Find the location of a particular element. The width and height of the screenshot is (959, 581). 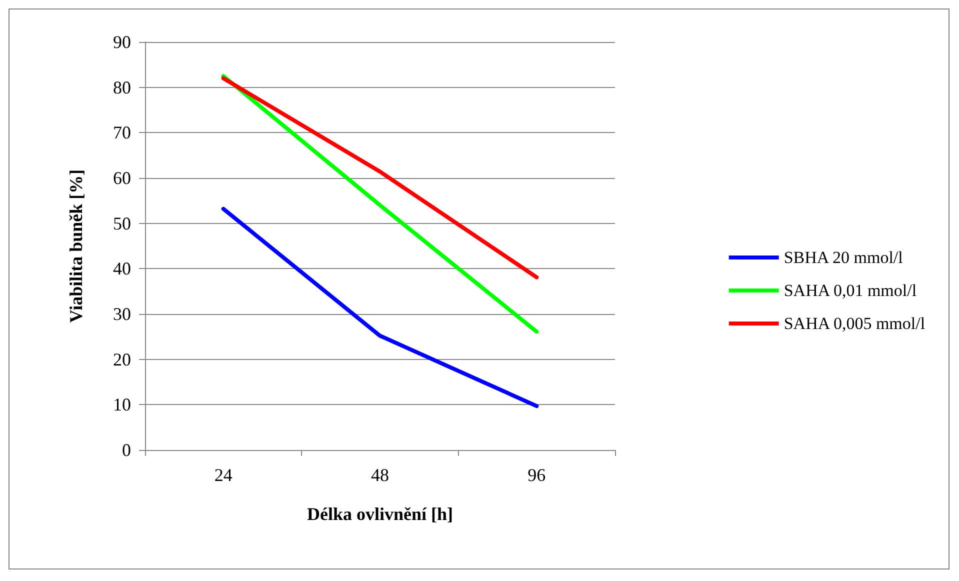

y-tick-label: 10 is located at coordinates (122, 404).